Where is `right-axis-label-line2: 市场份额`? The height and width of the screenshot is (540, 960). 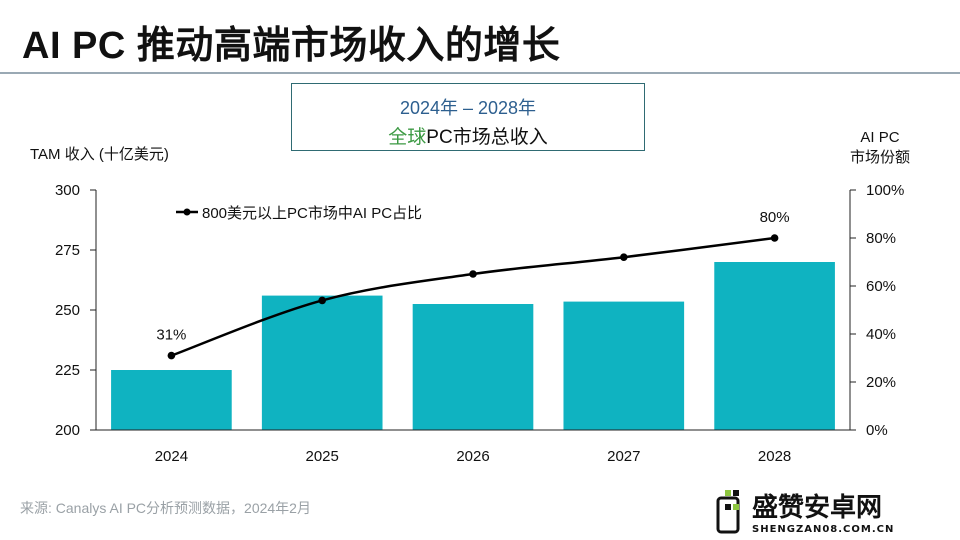
right-axis-label-line2: 市场份额 is located at coordinates (880, 157).